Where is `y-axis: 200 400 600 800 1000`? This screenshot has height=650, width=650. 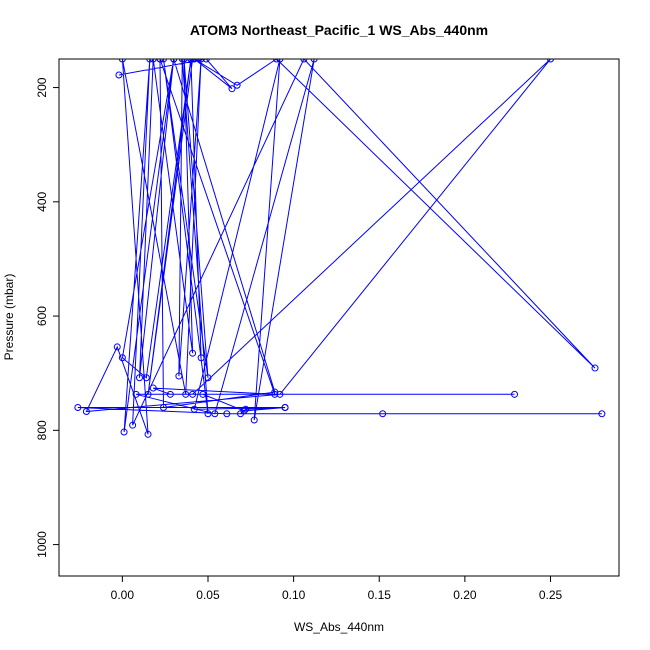 y-axis: 200 400 600 800 1000 is located at coordinates (47, 317).